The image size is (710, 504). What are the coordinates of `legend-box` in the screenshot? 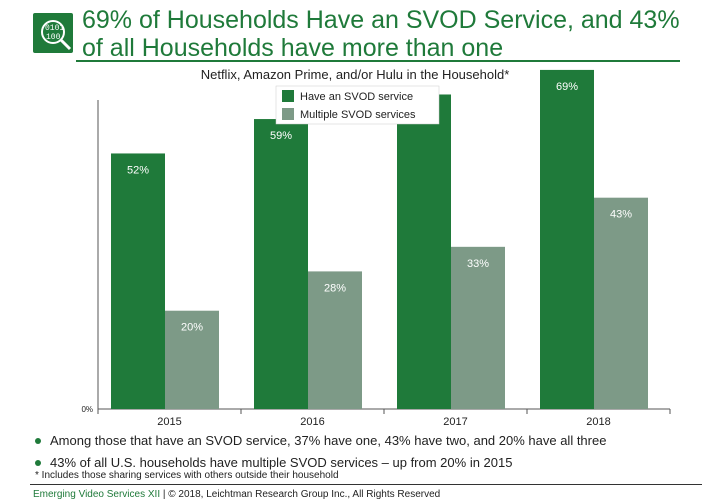 It's located at (357, 105).